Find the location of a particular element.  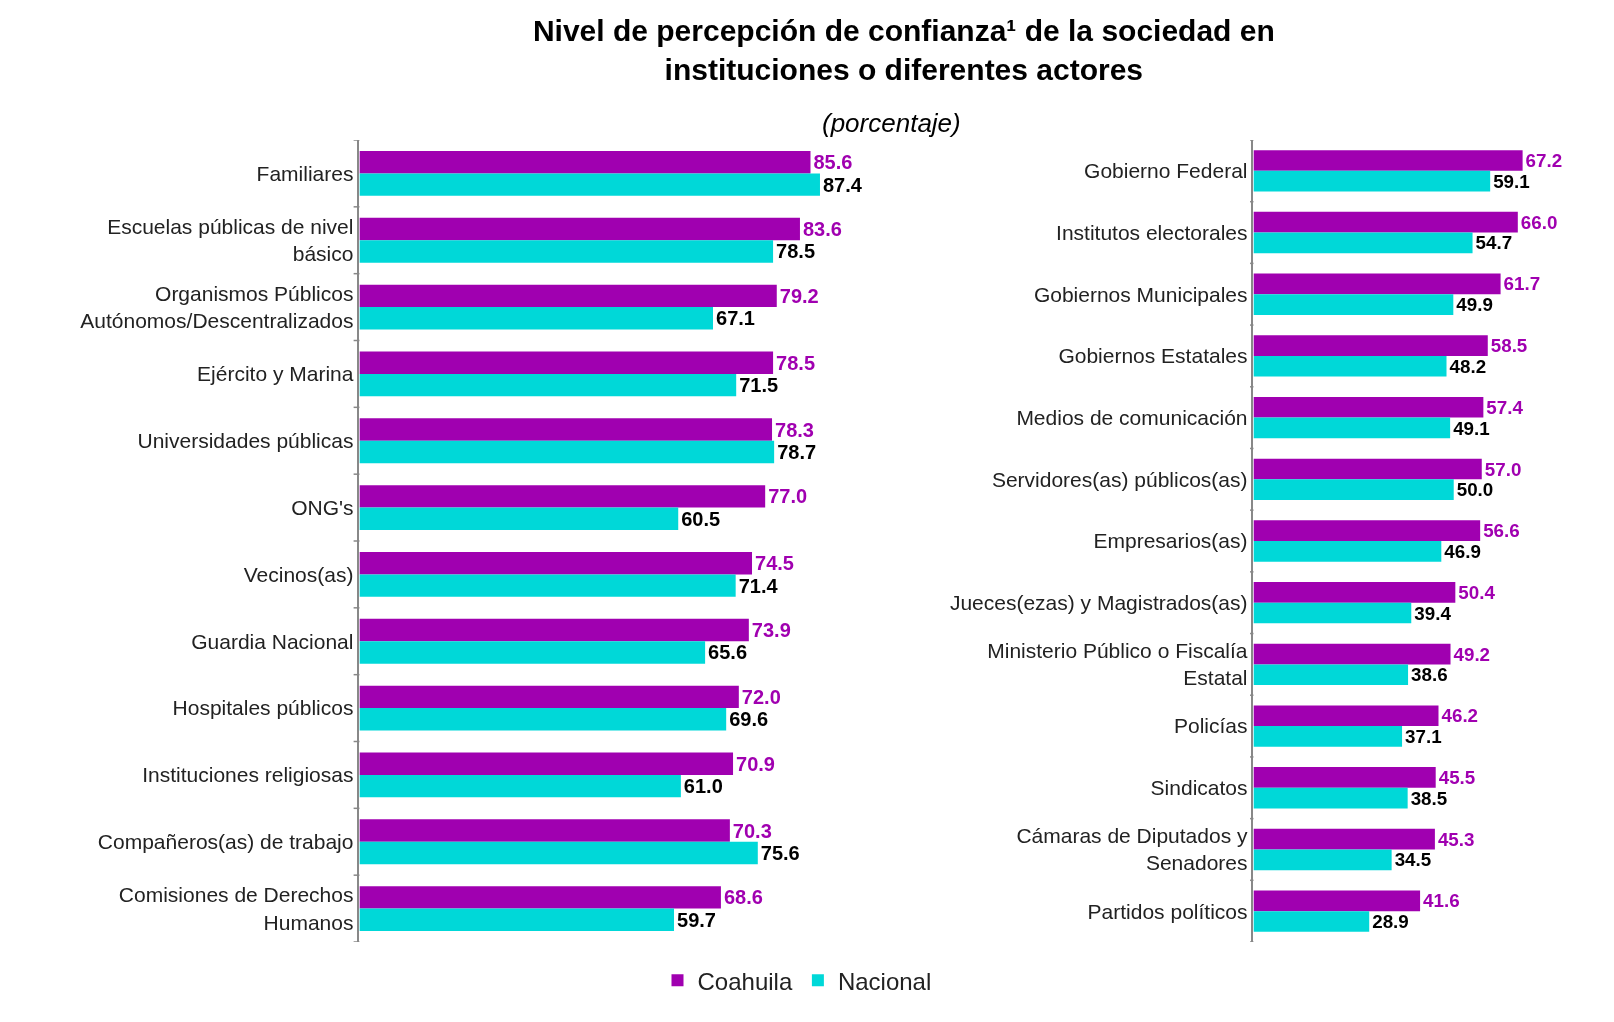

data-label: 61.0 is located at coordinates (703, 786).